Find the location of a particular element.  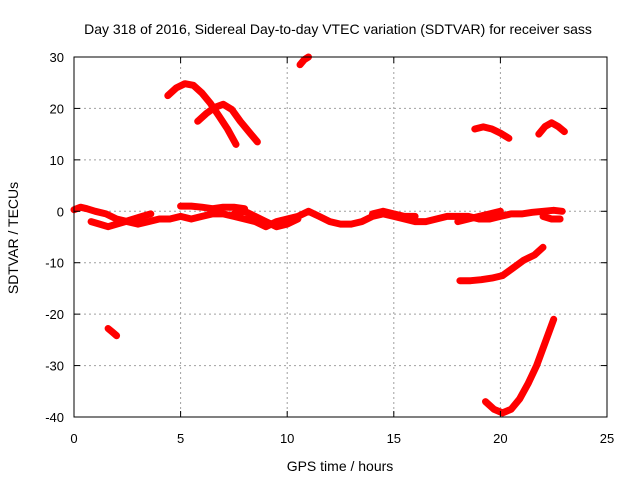

y-tick-label: 0 is located at coordinates (60, 211).